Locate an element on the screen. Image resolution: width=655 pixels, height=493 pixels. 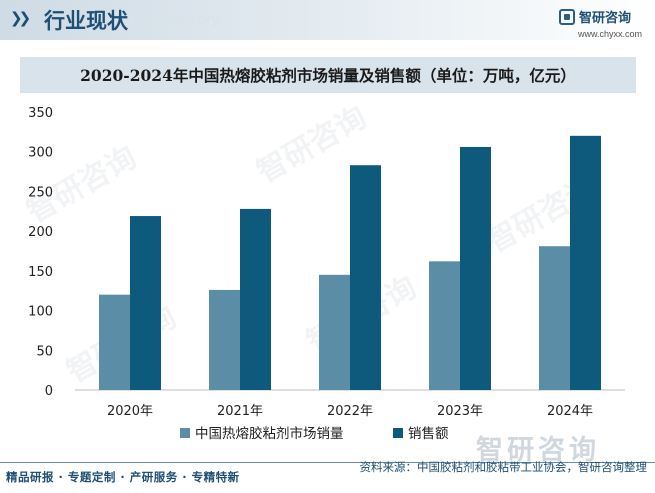
y-tick-label: 350 is located at coordinates (40, 113).